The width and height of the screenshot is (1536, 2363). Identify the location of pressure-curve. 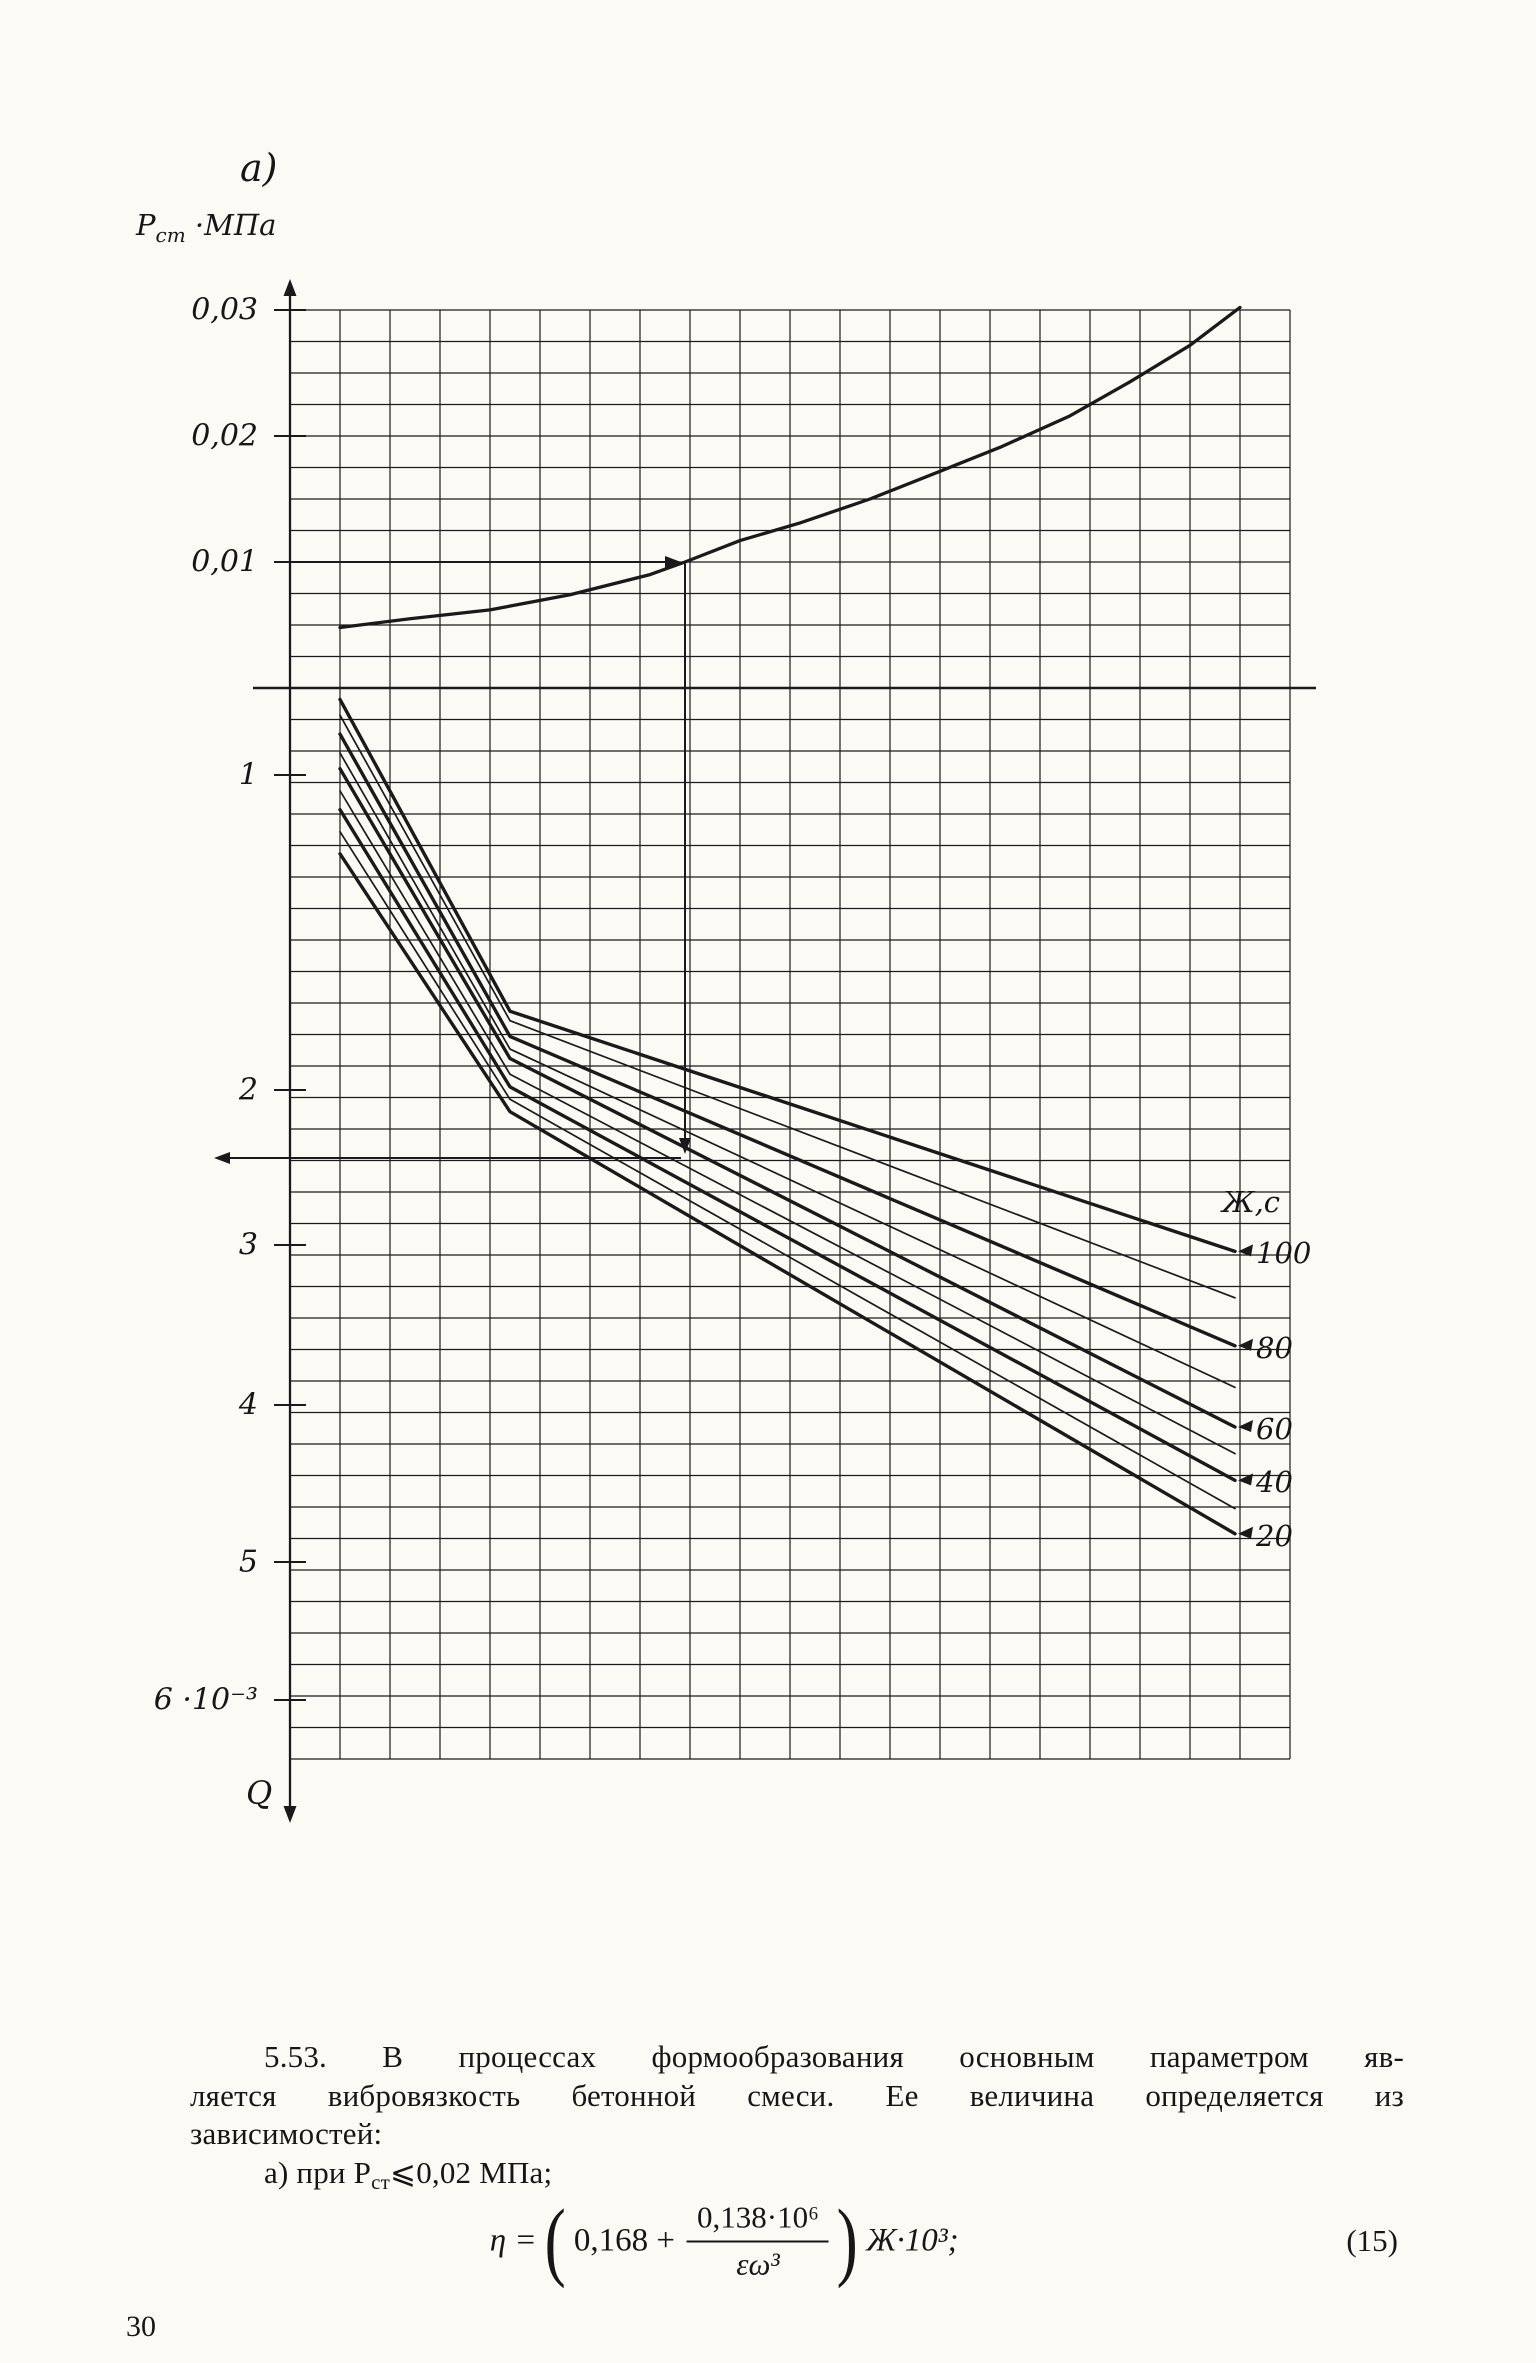
(790, 467).